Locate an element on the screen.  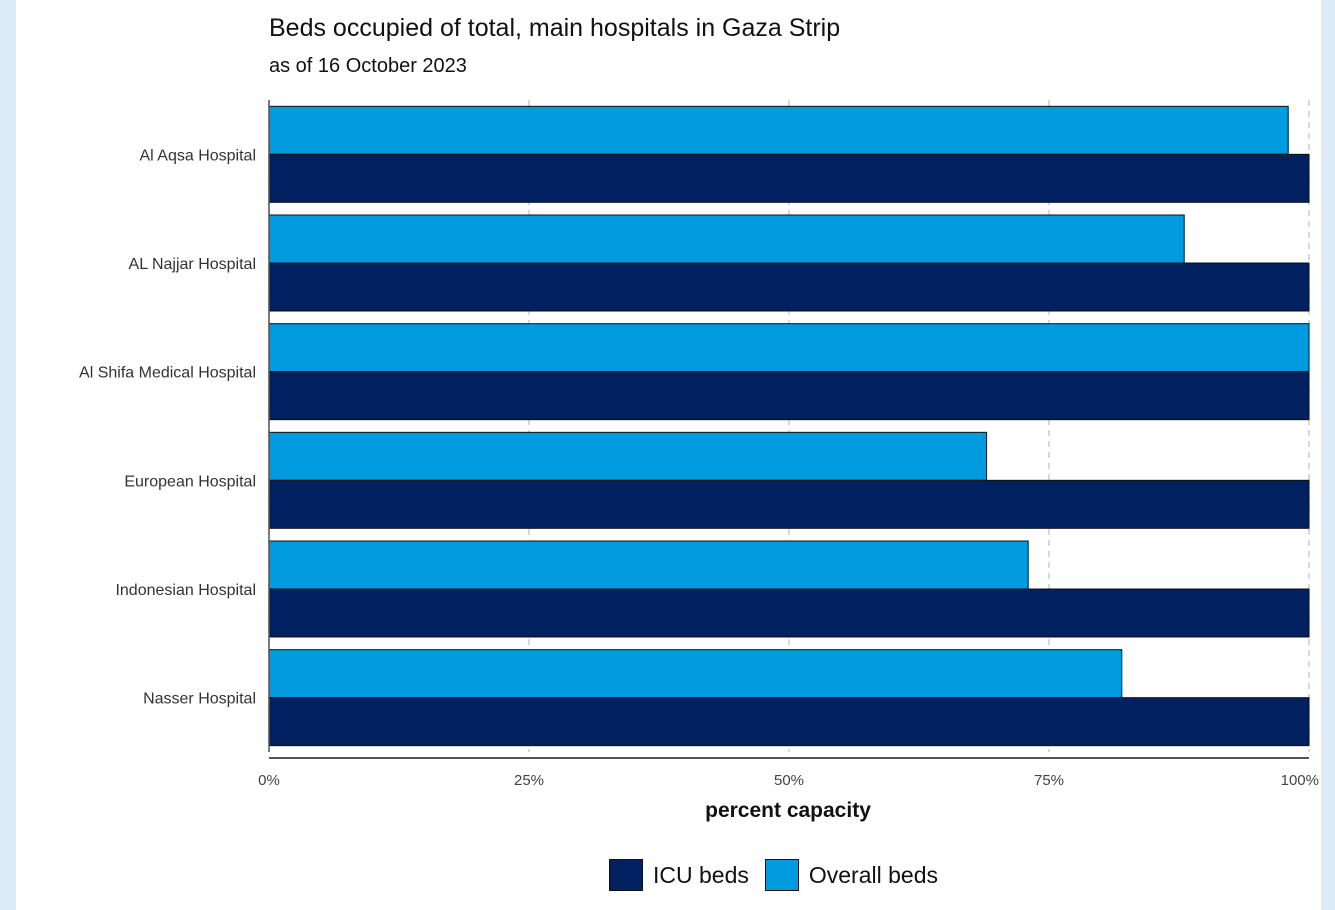
legend-item-overall: Overall beds is located at coordinates (851, 875).